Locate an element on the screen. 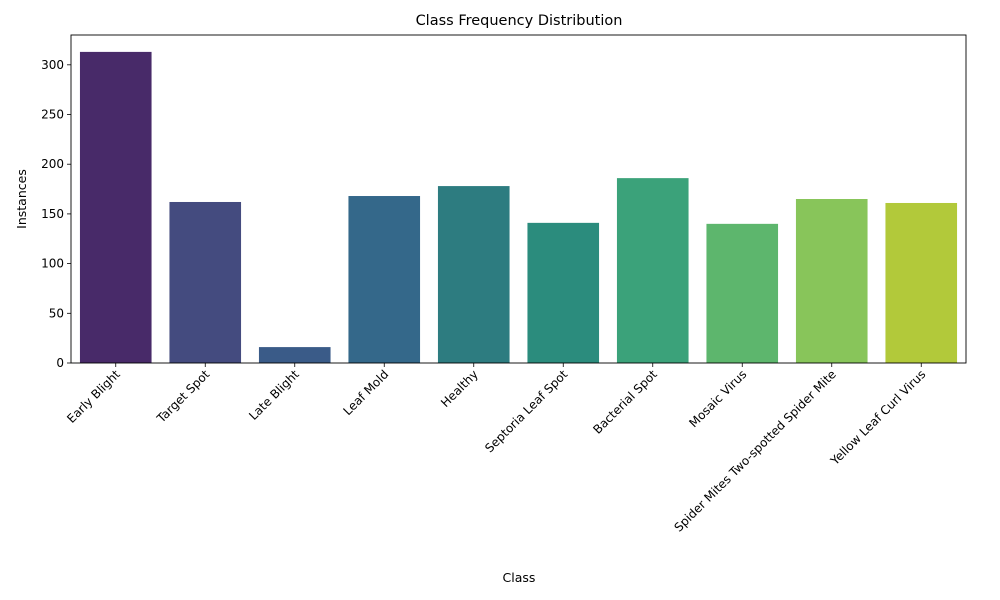  y-tick-label-1: 50 is located at coordinates (56, 313).